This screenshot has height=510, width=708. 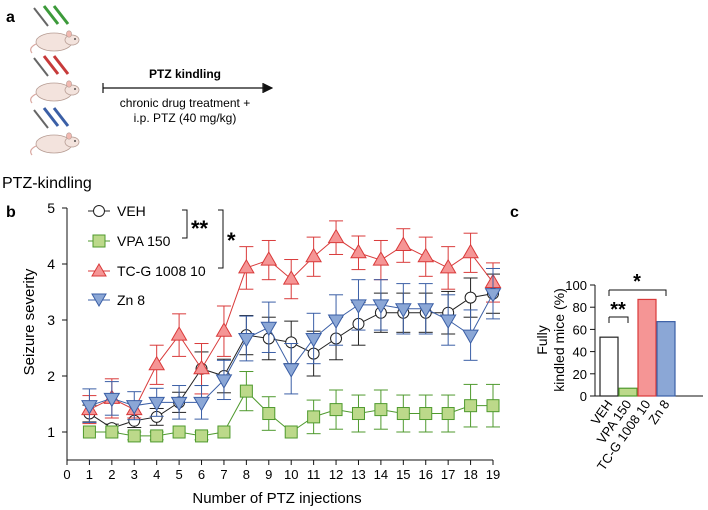 I want to click on x-tick-label: 17, so click(x=448, y=474).